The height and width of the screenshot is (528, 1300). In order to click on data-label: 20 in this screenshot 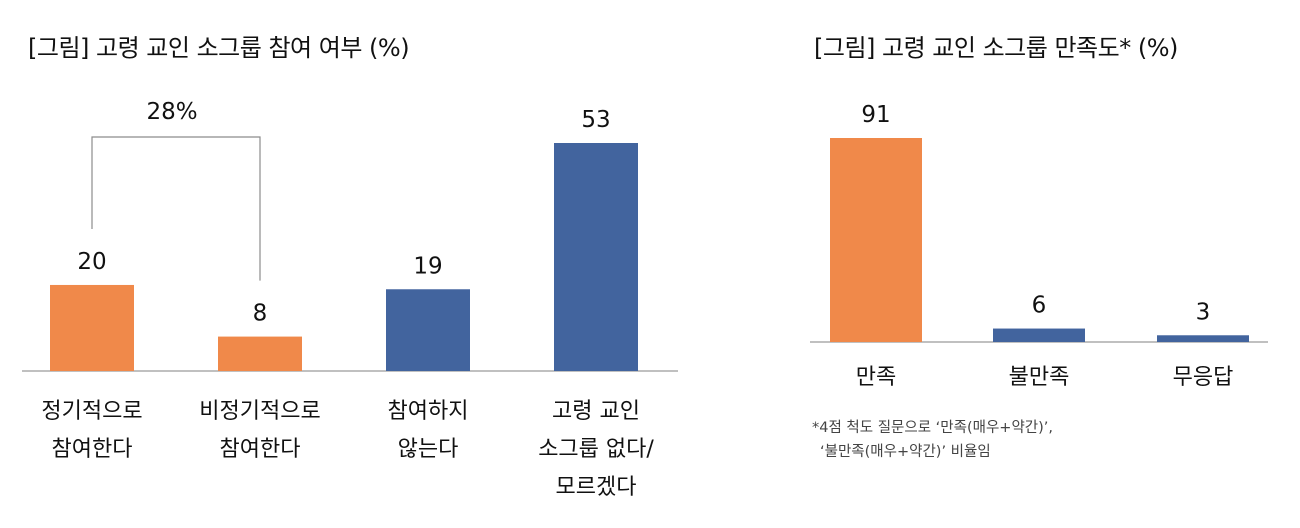, I will do `click(91, 262)`.